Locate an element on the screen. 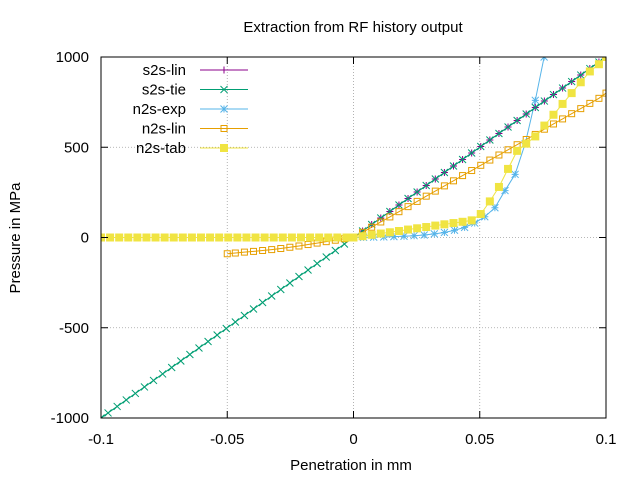 The image size is (640, 480). y-tick-label: -1000 is located at coordinates (70, 418).